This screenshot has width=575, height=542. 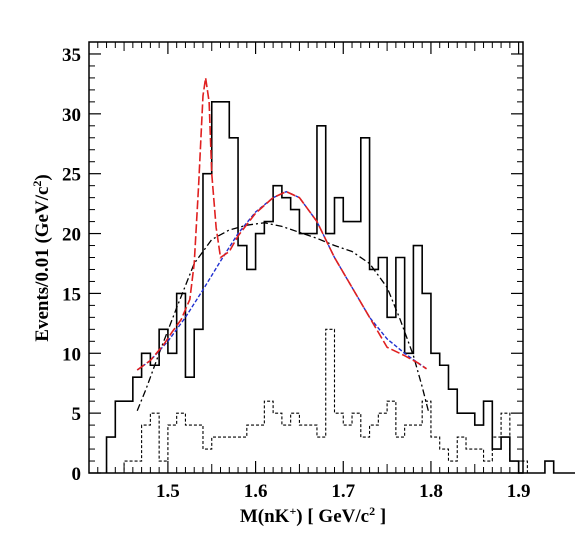 What do you see at coordinates (71, 294) in the screenshot?
I see `y-tick-label: 15` at bounding box center [71, 294].